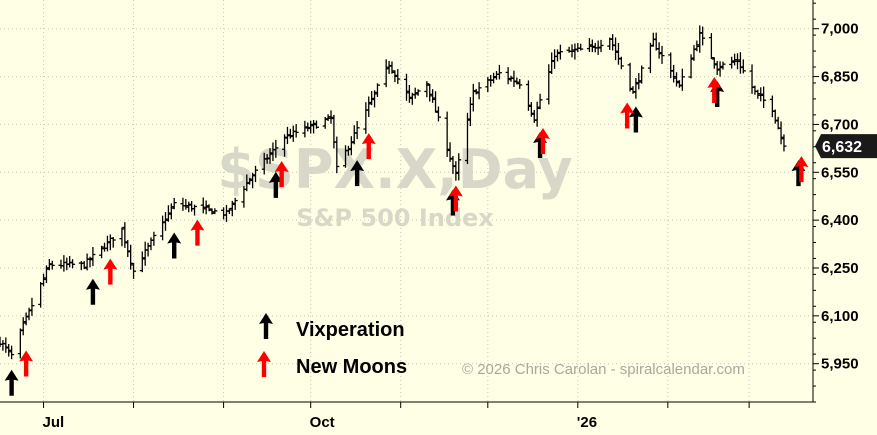  Describe the element at coordinates (587, 422) in the screenshot. I see `time-tick-label: '26` at that location.